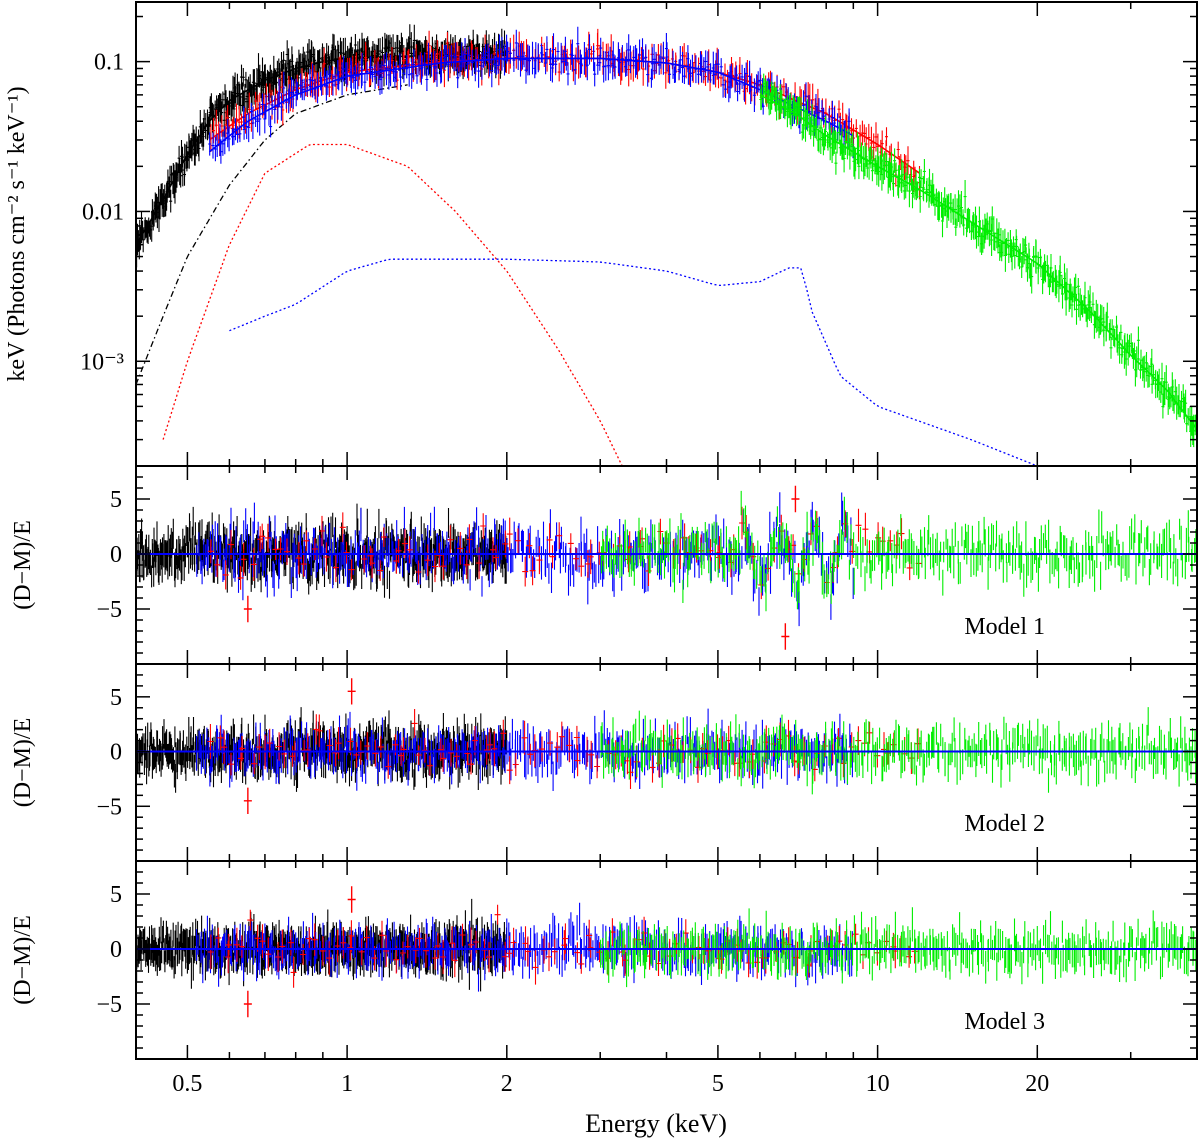  I want to click on series-green-data, so click(978, 260).